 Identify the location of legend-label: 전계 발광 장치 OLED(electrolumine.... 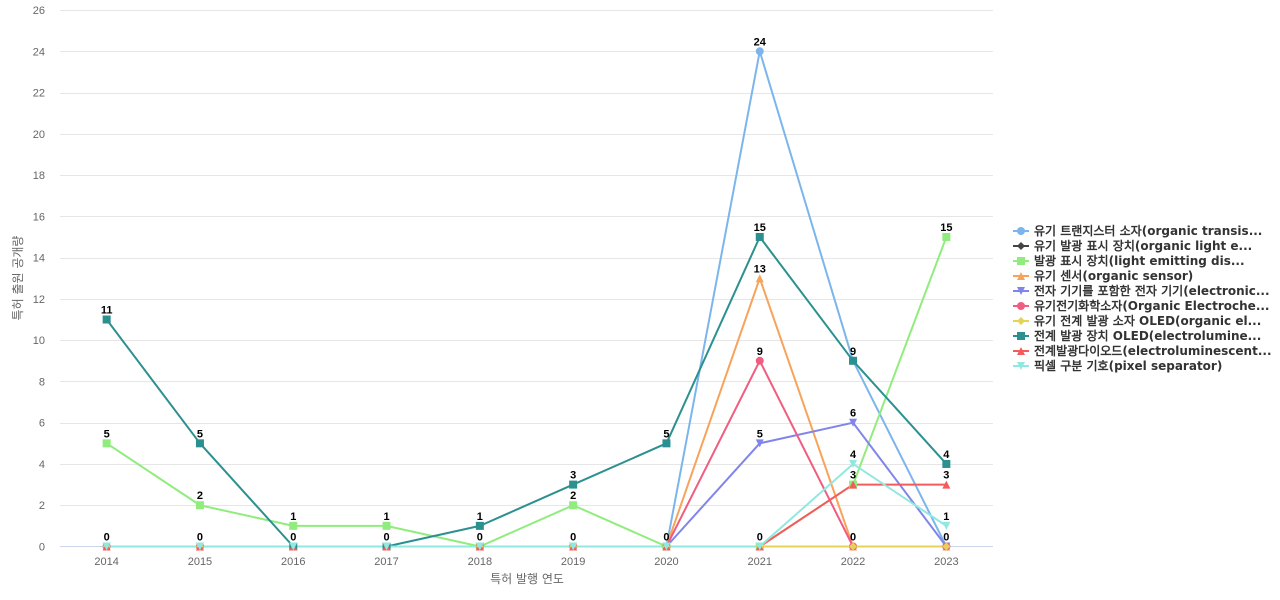
(1147, 335).